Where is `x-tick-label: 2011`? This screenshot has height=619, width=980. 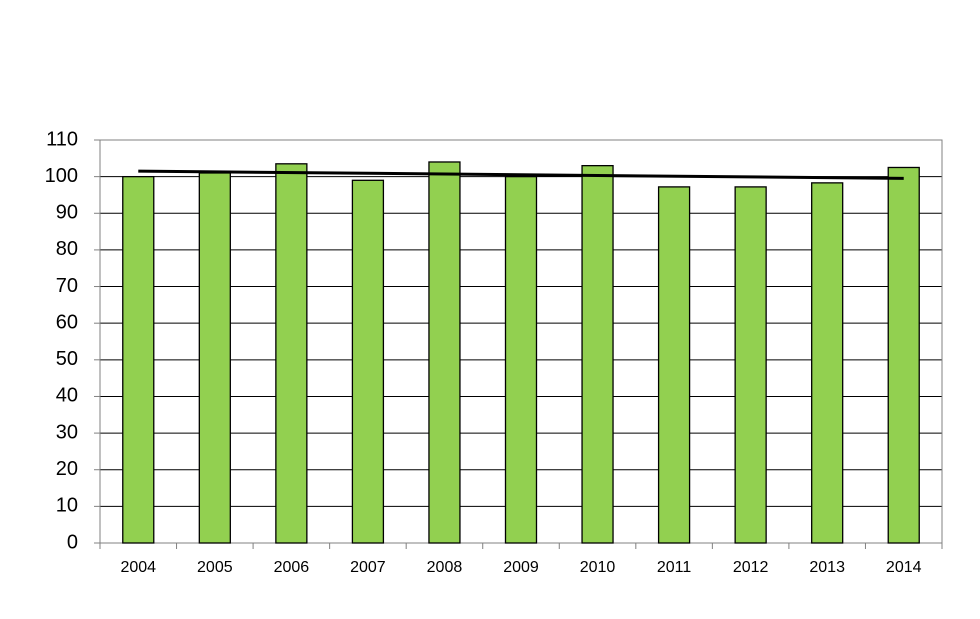
x-tick-label: 2011 is located at coordinates (674, 567).